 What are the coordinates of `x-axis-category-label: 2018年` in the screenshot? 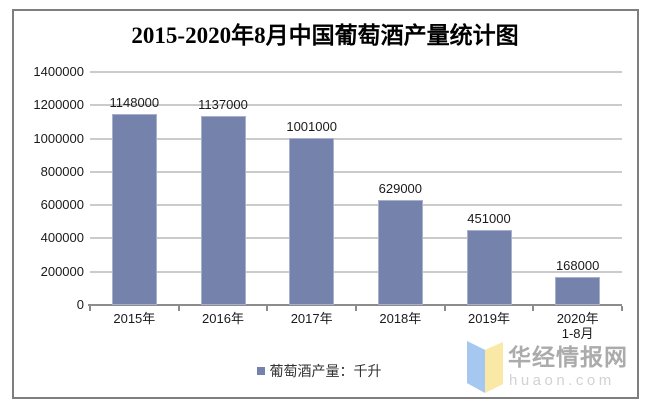 It's located at (400, 318).